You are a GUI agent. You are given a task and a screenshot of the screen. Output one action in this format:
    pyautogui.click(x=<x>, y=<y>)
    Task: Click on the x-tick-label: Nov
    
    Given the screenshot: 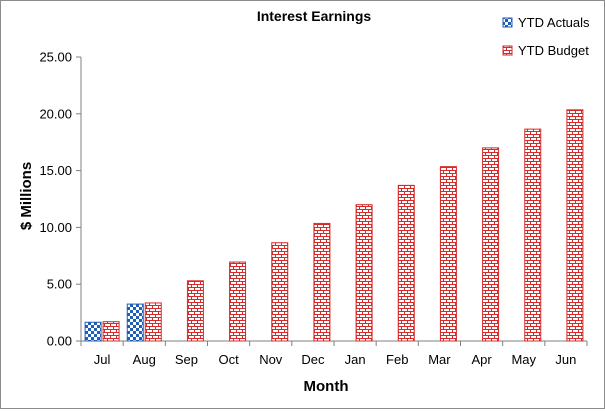 What is the action you would take?
    pyautogui.click(x=271, y=359)
    